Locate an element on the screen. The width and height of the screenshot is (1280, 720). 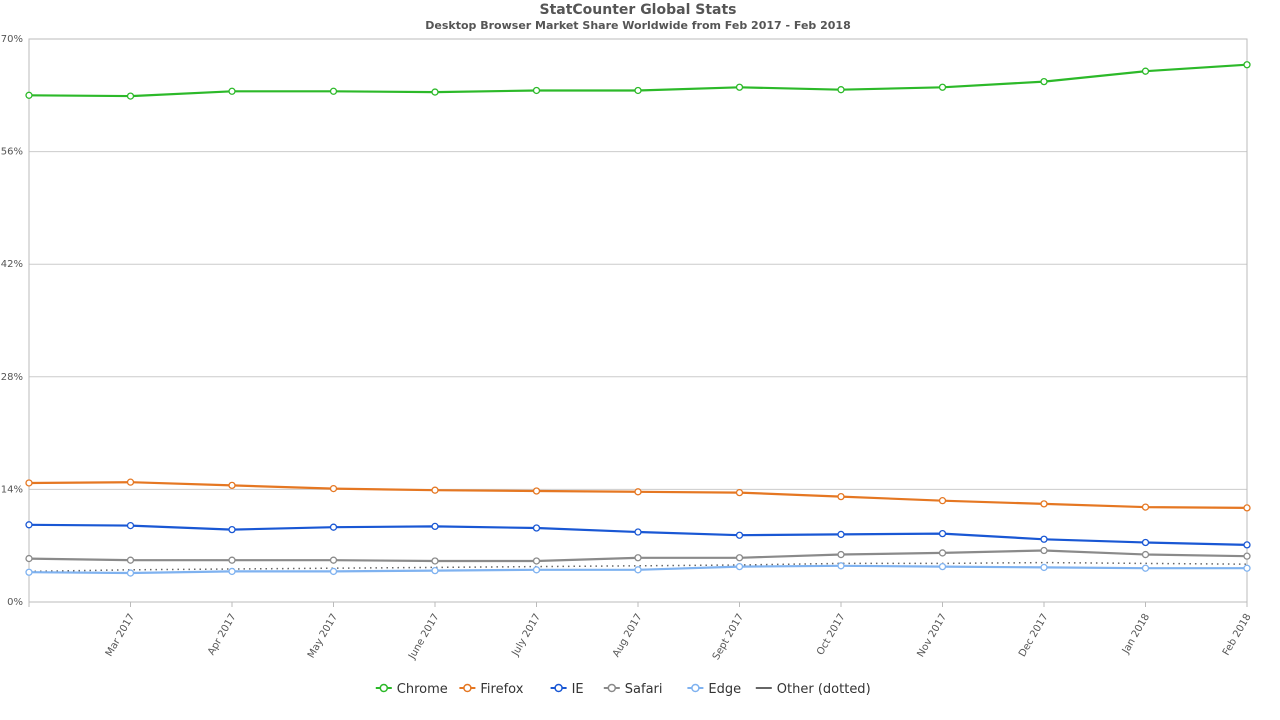
x-tick-label: Feb 2018 is located at coordinates (1237, 635).